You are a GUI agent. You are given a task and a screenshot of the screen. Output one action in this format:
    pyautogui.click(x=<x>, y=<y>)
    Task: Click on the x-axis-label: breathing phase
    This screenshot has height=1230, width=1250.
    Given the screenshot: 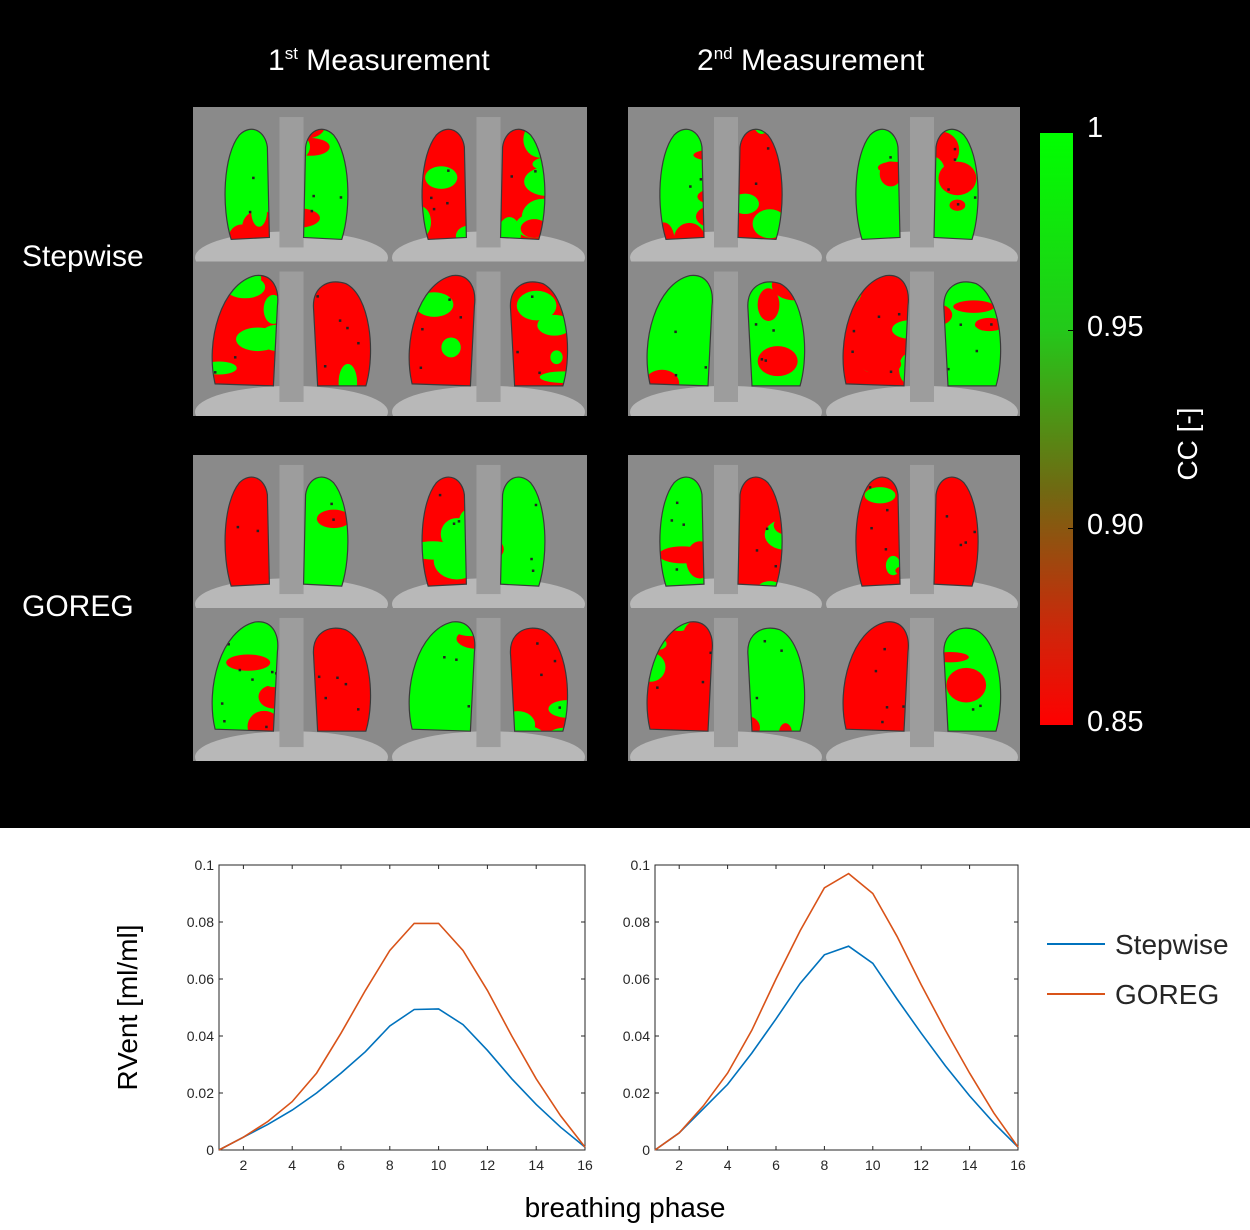 What is the action you would take?
    pyautogui.click(x=625, y=1207)
    